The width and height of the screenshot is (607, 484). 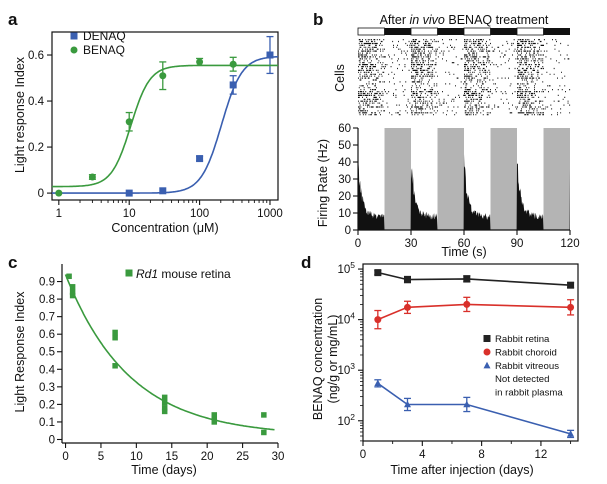 I want to click on panel-a-point-denaq, so click(x=270, y=55).